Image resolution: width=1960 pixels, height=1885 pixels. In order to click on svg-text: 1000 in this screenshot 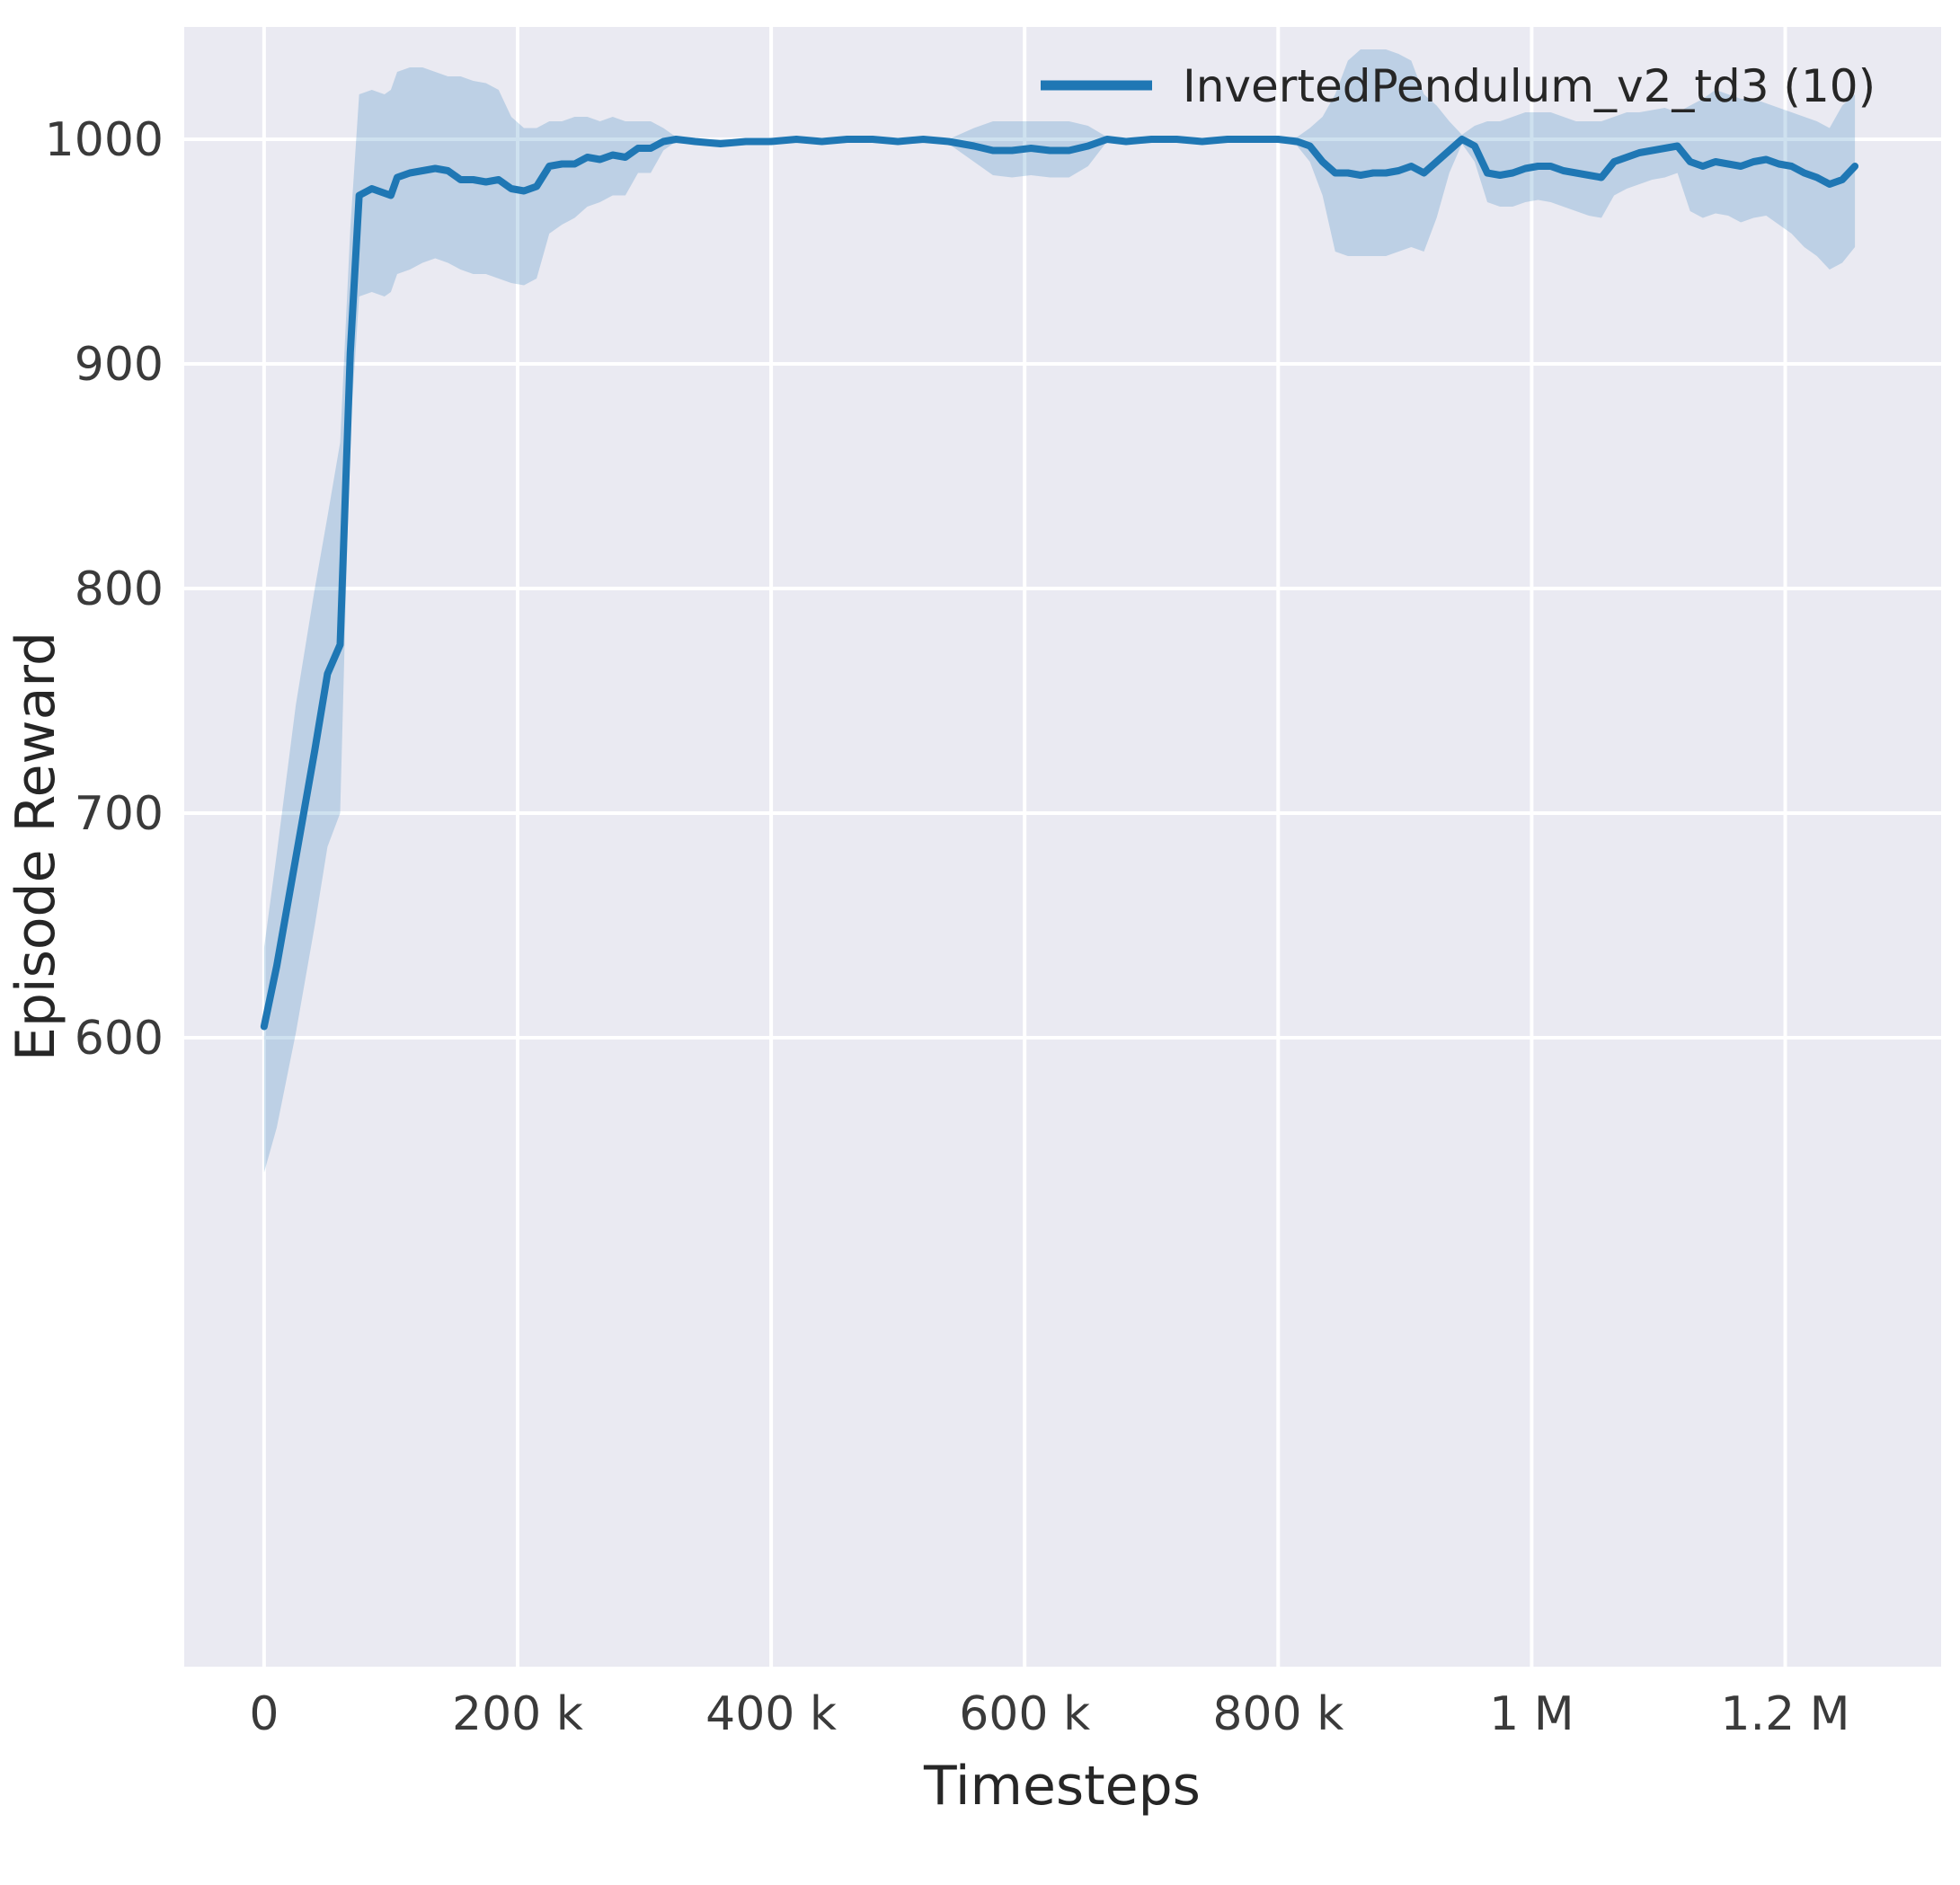, I will do `click(105, 140)`.